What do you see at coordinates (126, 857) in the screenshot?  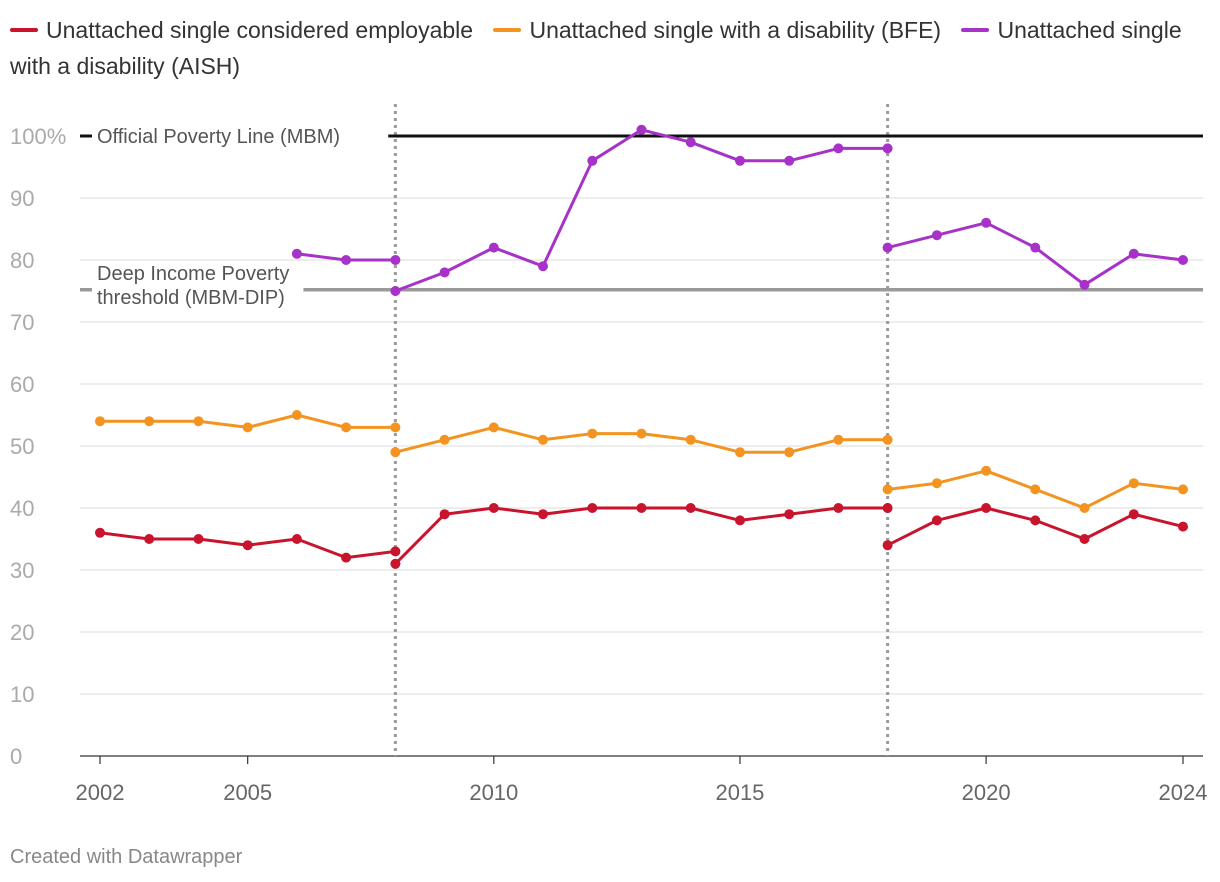 I see `footer-credit: Created with Datawrapper` at bounding box center [126, 857].